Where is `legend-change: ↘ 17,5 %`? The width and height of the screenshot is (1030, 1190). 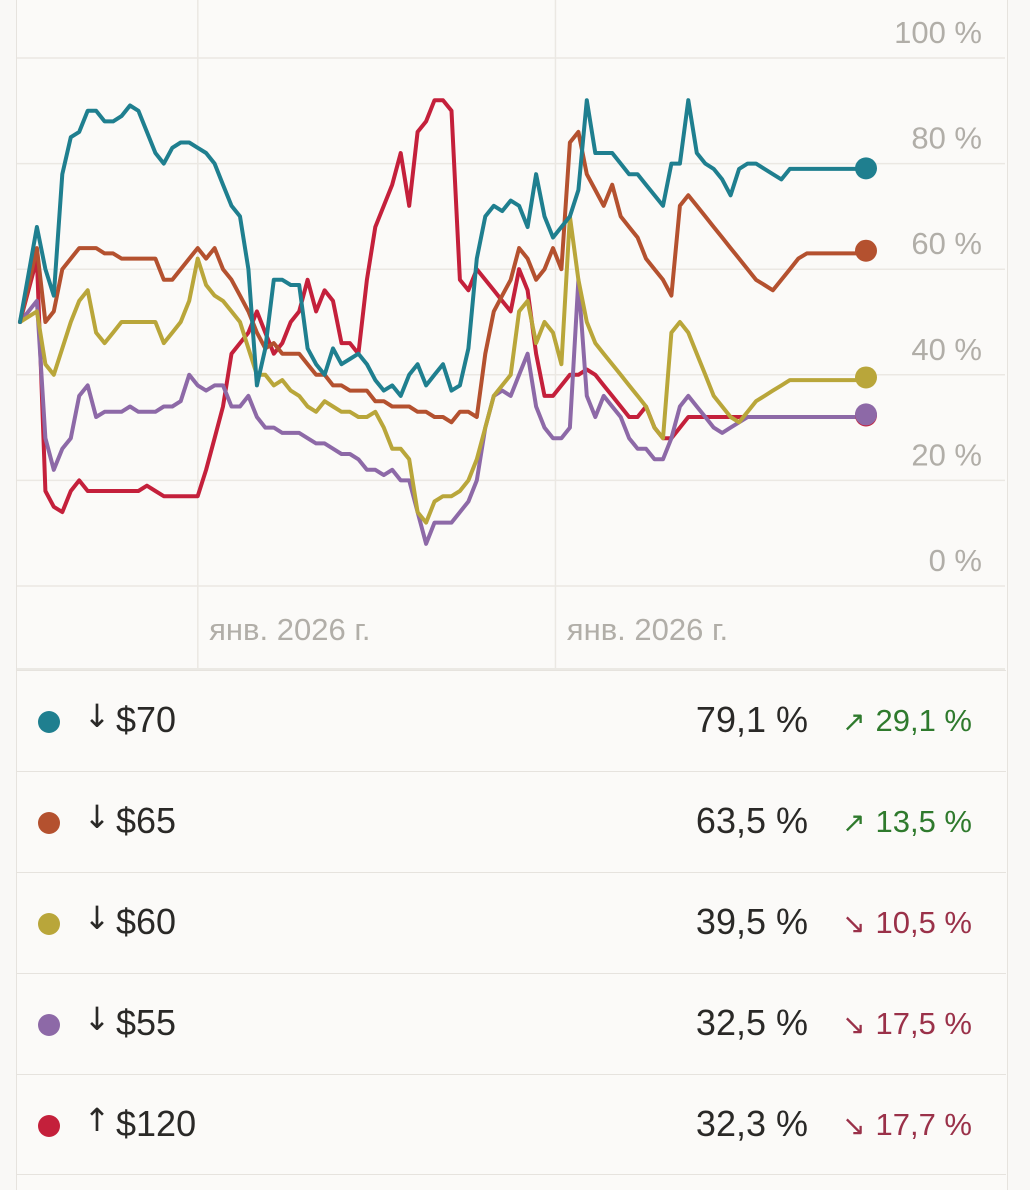 legend-change: ↘ 17,5 % is located at coordinates (907, 1024).